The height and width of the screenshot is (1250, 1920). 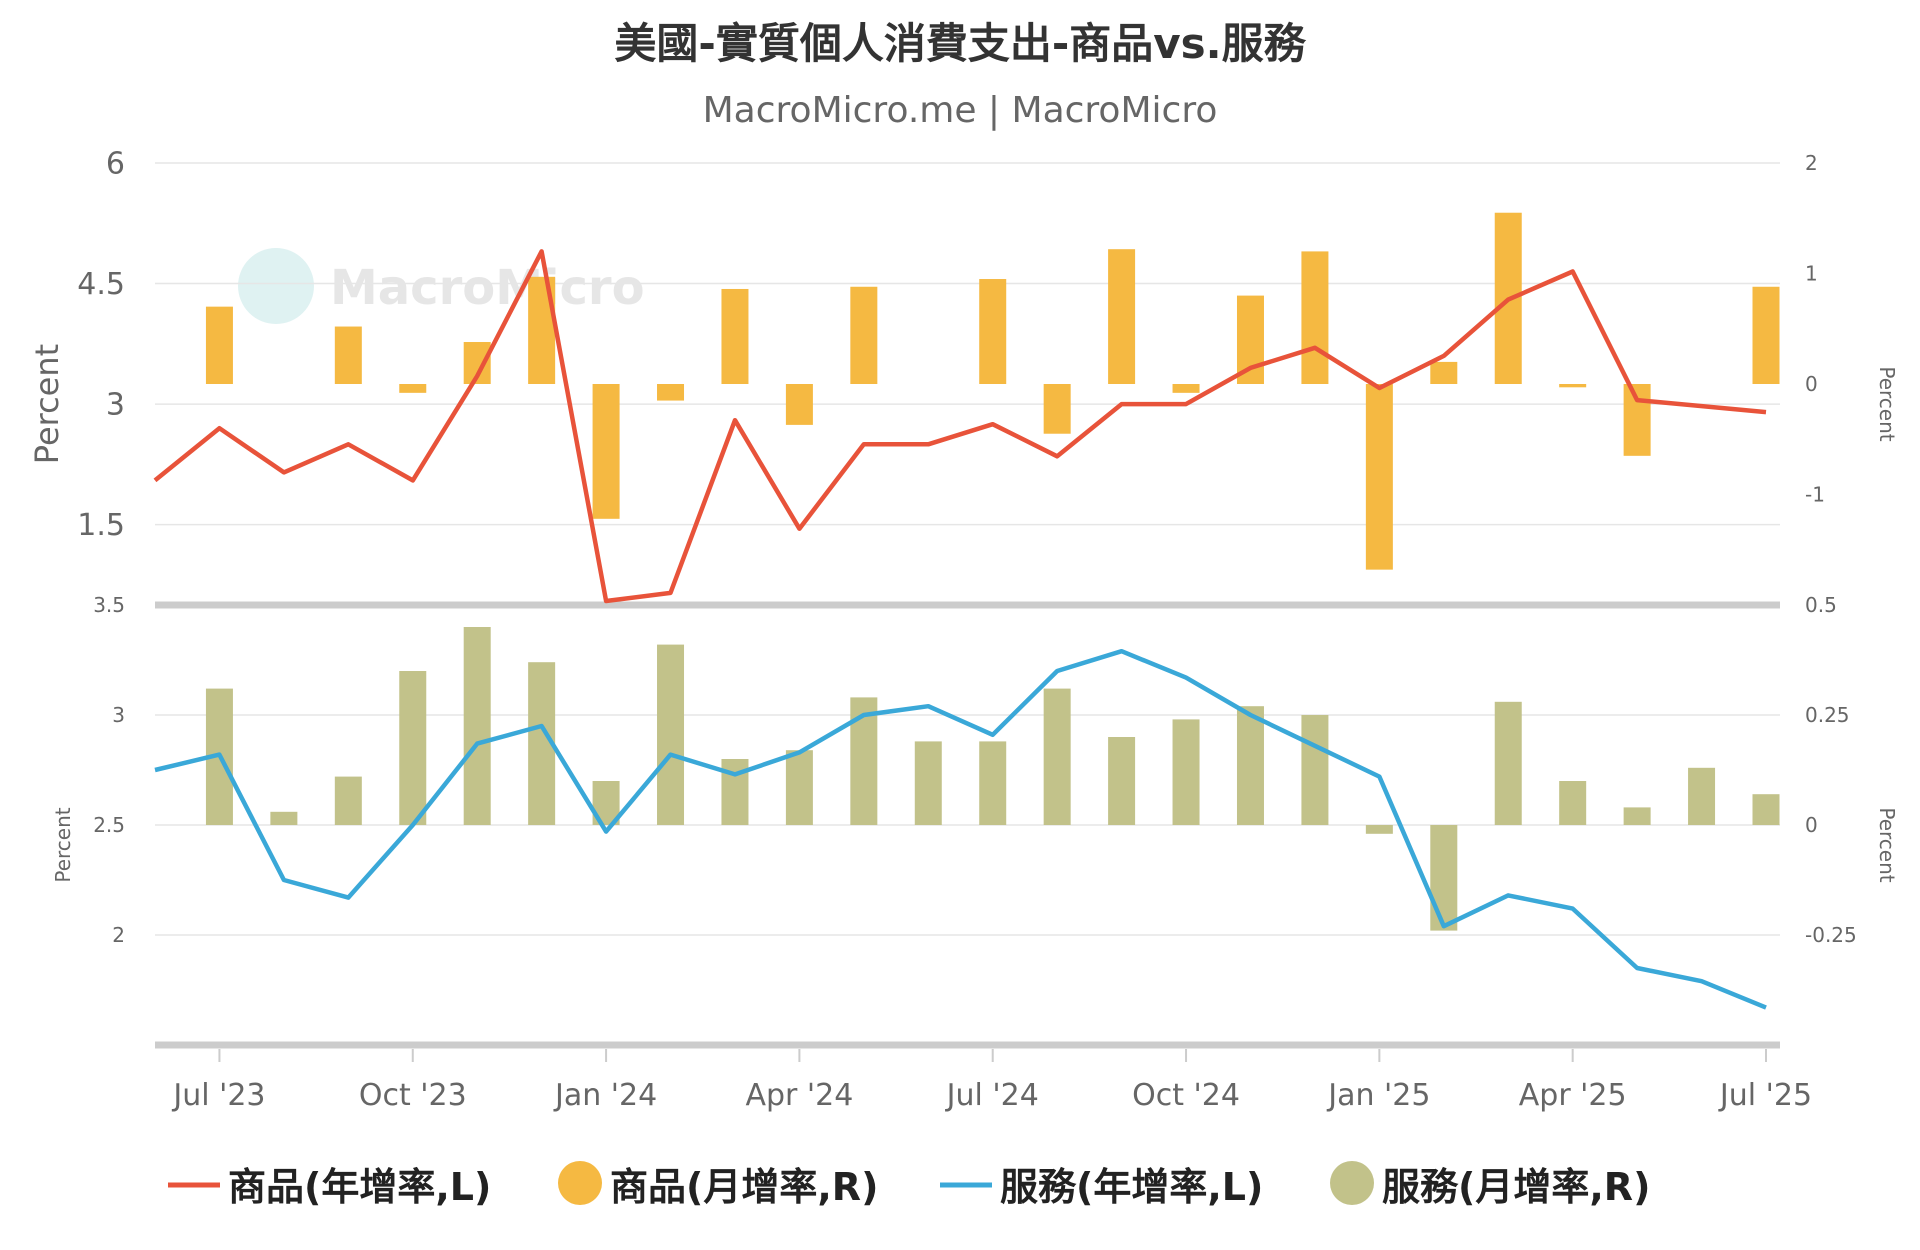 What do you see at coordinates (413, 1095) in the screenshot?
I see `x-tick-label: Oct '23` at bounding box center [413, 1095].